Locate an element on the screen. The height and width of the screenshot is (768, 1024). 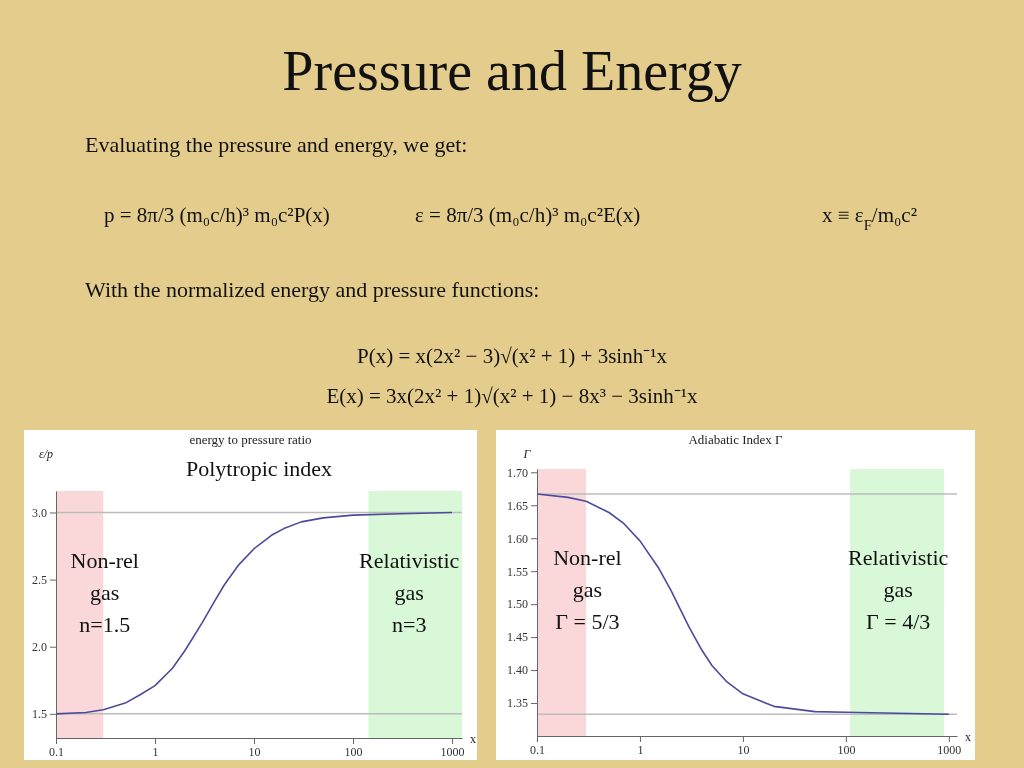
annotation: Relativistic gas Γ = 4/3 is located at coordinates (898, 590).